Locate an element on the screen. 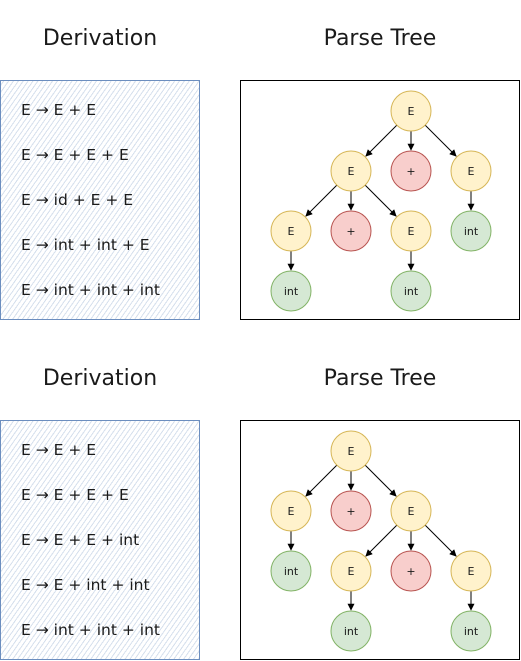  derivation-step: E → E + E + int is located at coordinates (80, 540).